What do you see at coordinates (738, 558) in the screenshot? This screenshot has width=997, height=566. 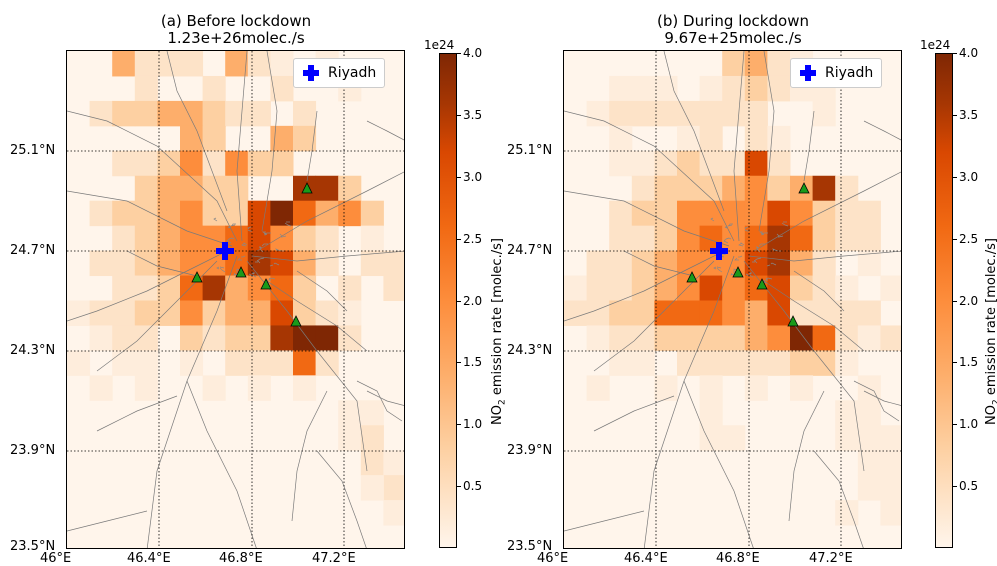 I see `panel-b-xtick: 46.8°E` at bounding box center [738, 558].